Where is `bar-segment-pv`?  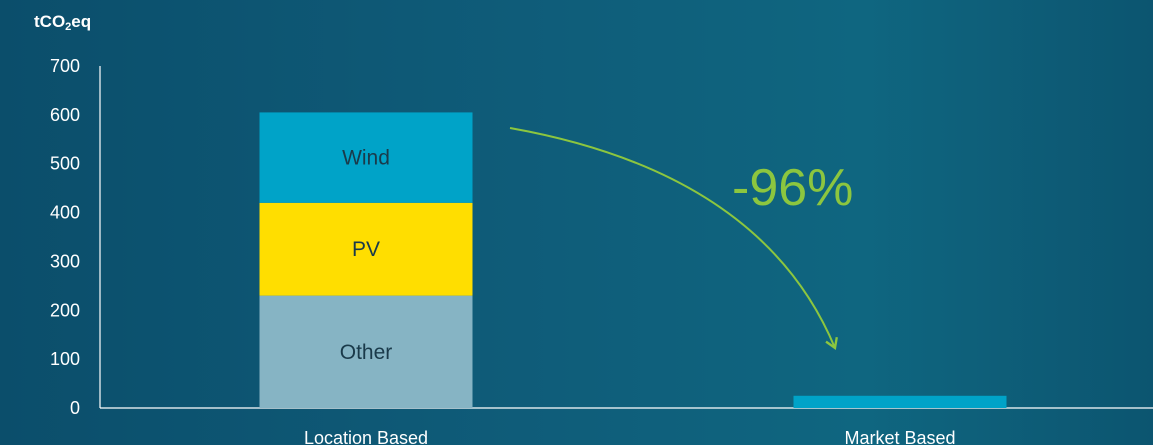 bar-segment-pv is located at coordinates (366, 249).